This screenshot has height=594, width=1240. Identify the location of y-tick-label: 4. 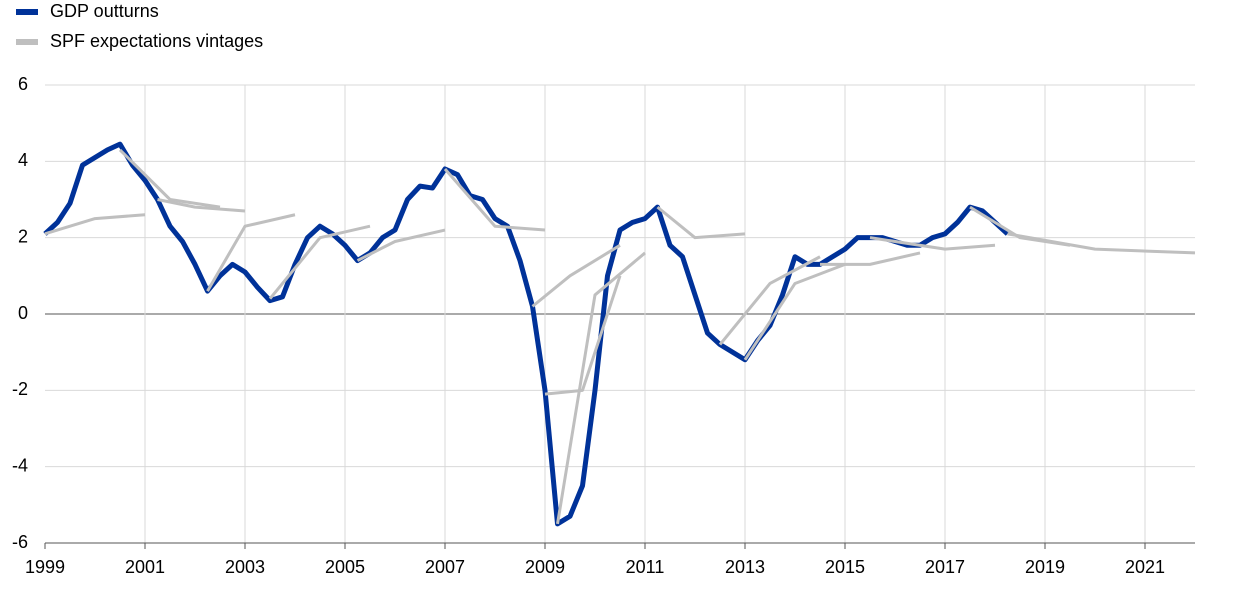
(23, 160).